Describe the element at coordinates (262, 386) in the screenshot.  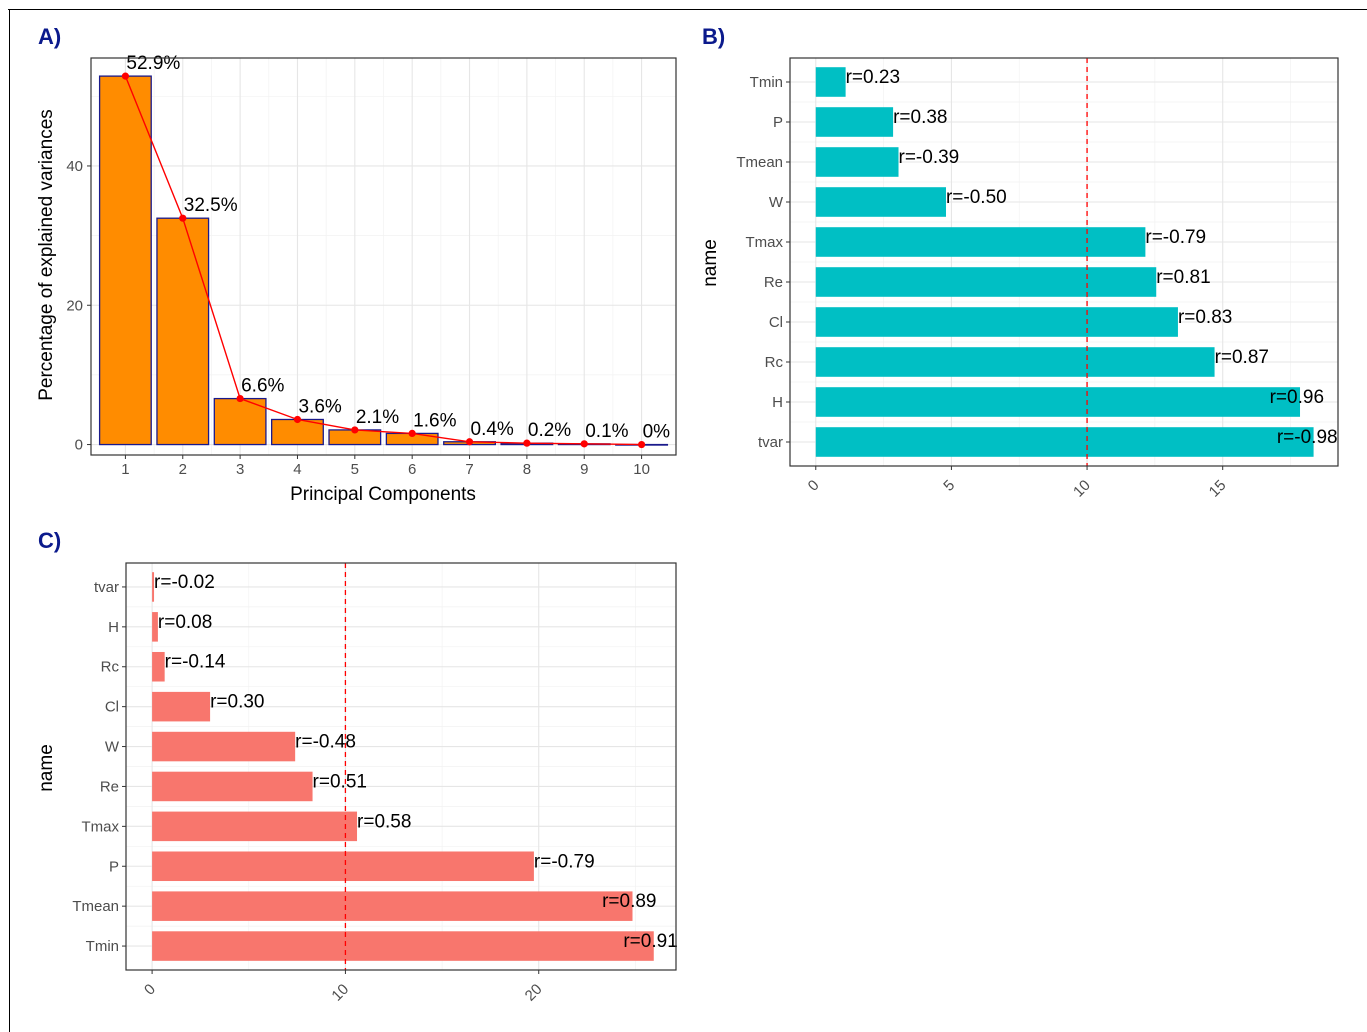
I see `scree-data-label: 6.6%` at that location.